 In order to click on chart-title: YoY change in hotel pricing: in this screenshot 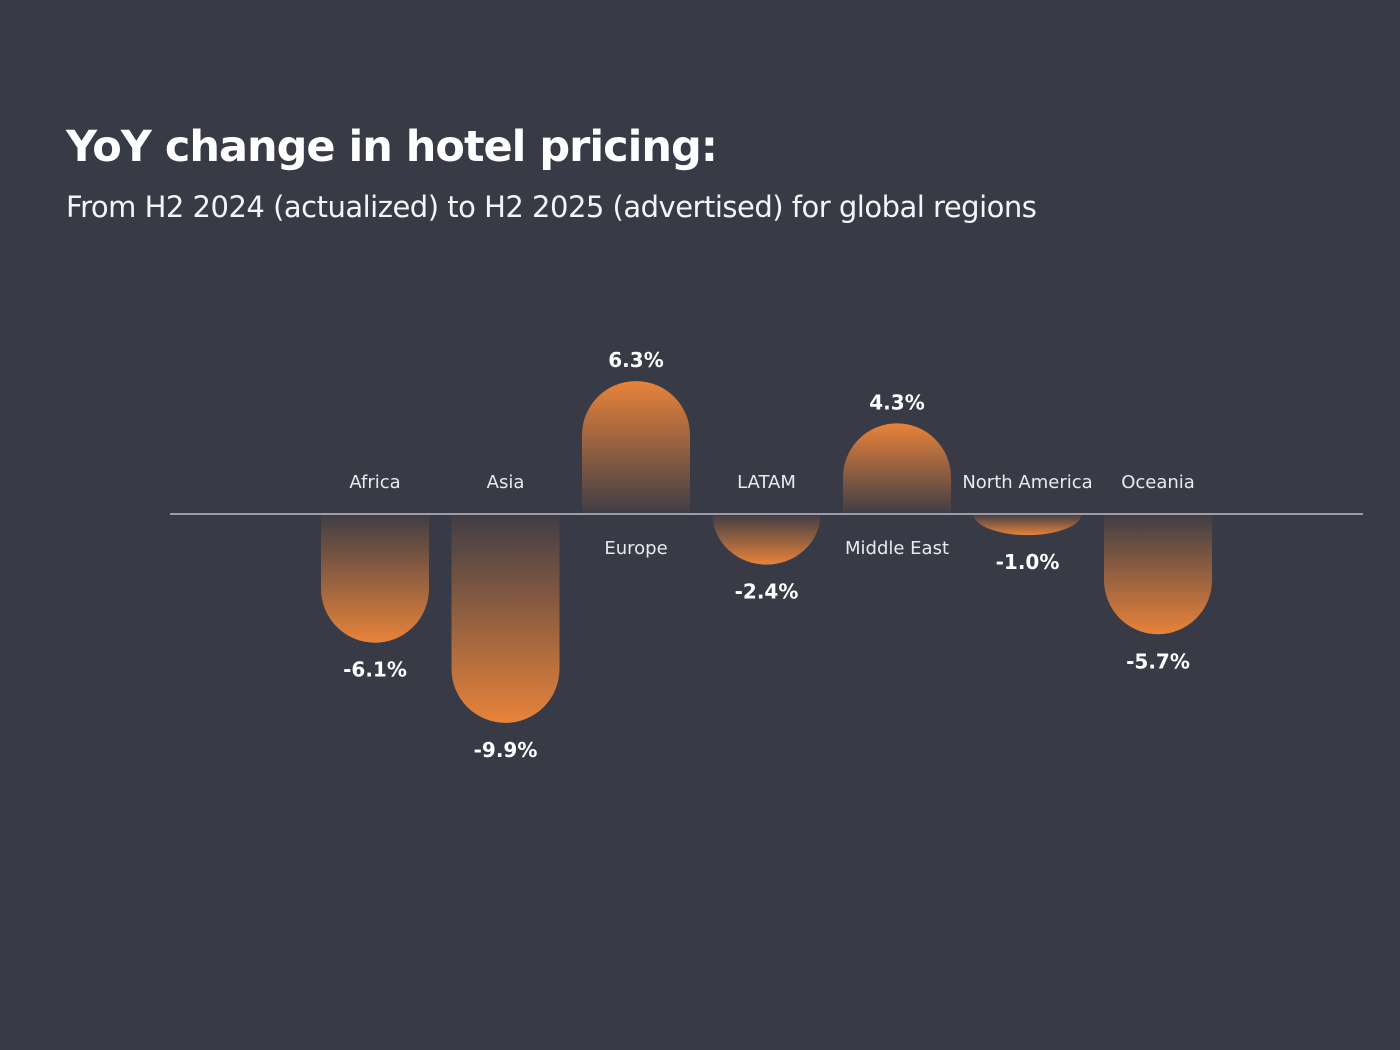, I will do `click(392, 147)`.